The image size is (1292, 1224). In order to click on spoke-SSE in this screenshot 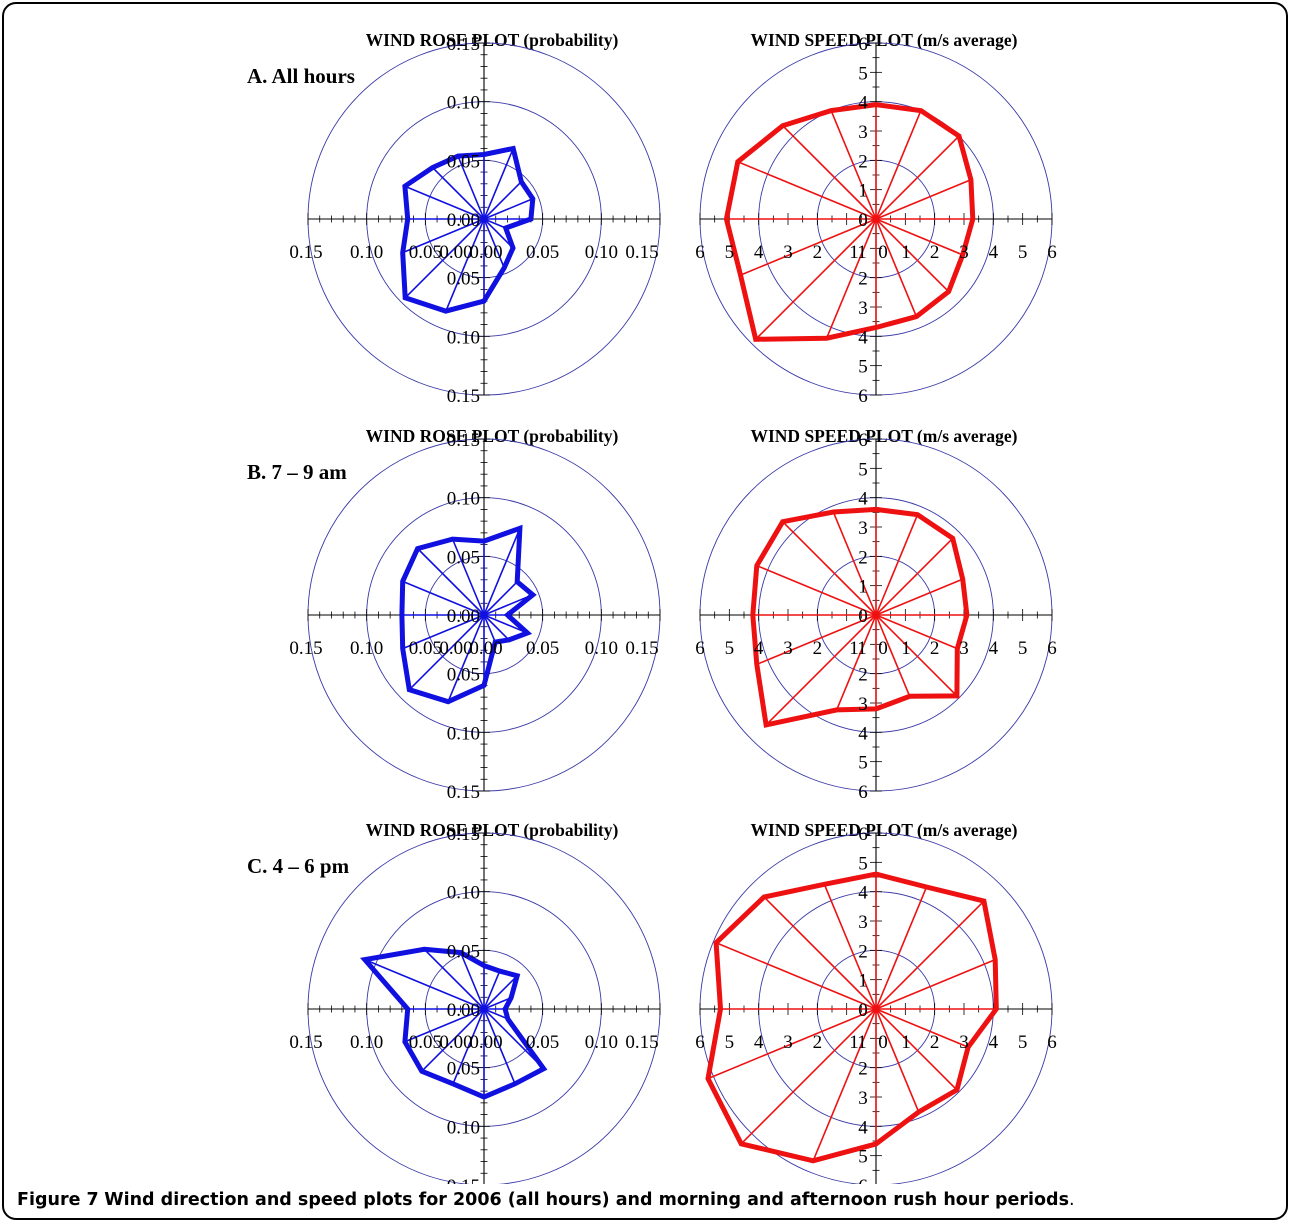, I will do `click(893, 655)`.